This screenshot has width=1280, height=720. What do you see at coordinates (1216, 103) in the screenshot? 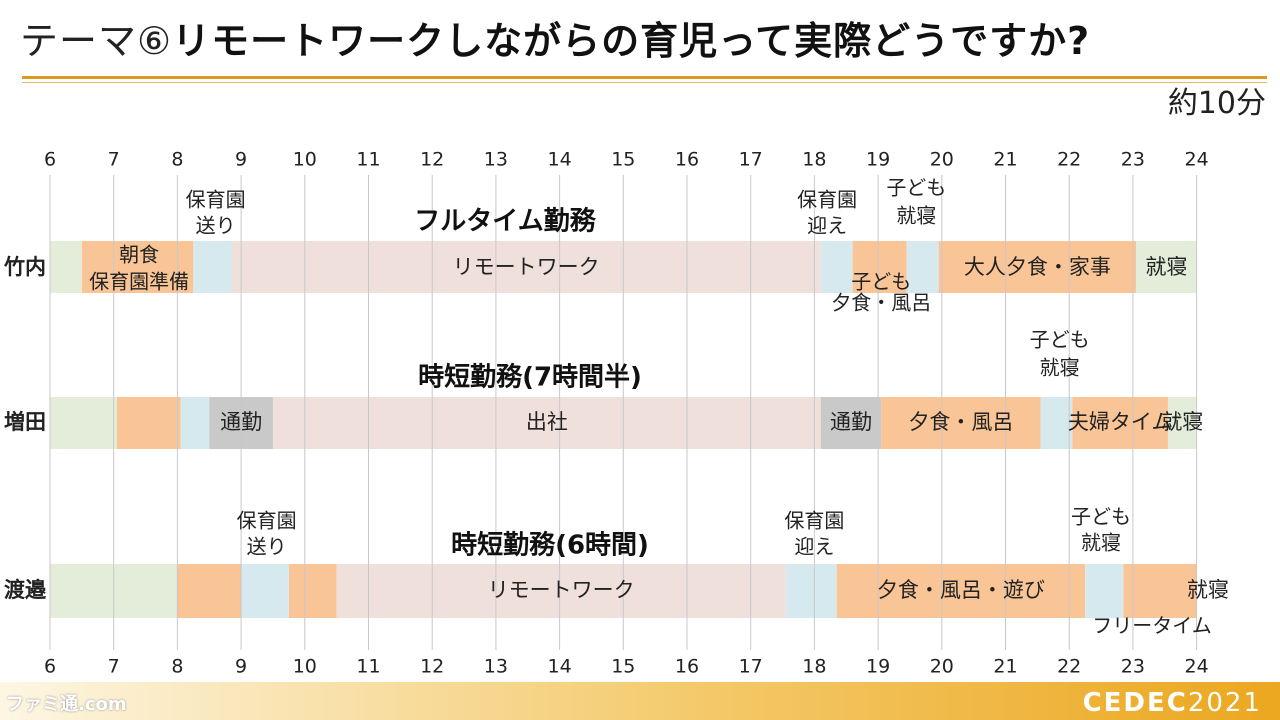
I see `duration-label: 約10分` at bounding box center [1216, 103].